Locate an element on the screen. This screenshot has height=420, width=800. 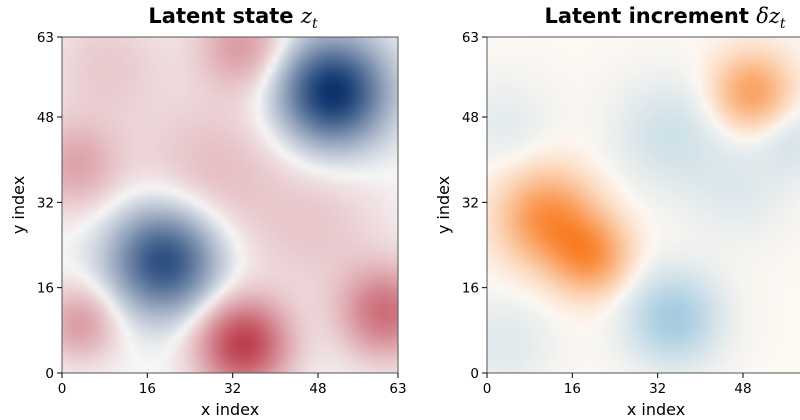
x-axis-ticks: 0 16 32 48 is located at coordinates (617, 385).